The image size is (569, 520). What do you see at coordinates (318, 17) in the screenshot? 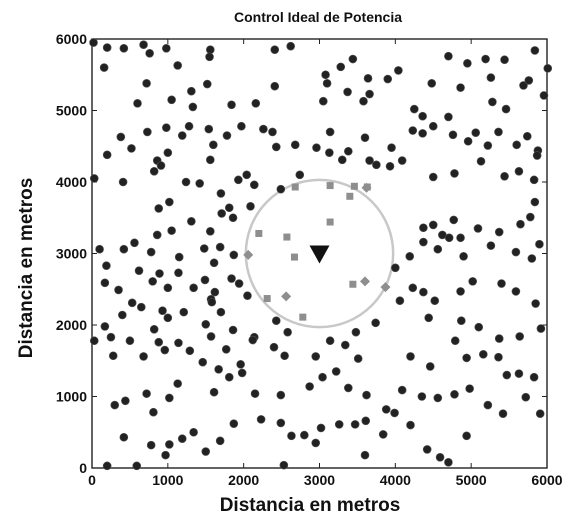
I see `chart-title: Control Ideal de Potencia` at bounding box center [318, 17].